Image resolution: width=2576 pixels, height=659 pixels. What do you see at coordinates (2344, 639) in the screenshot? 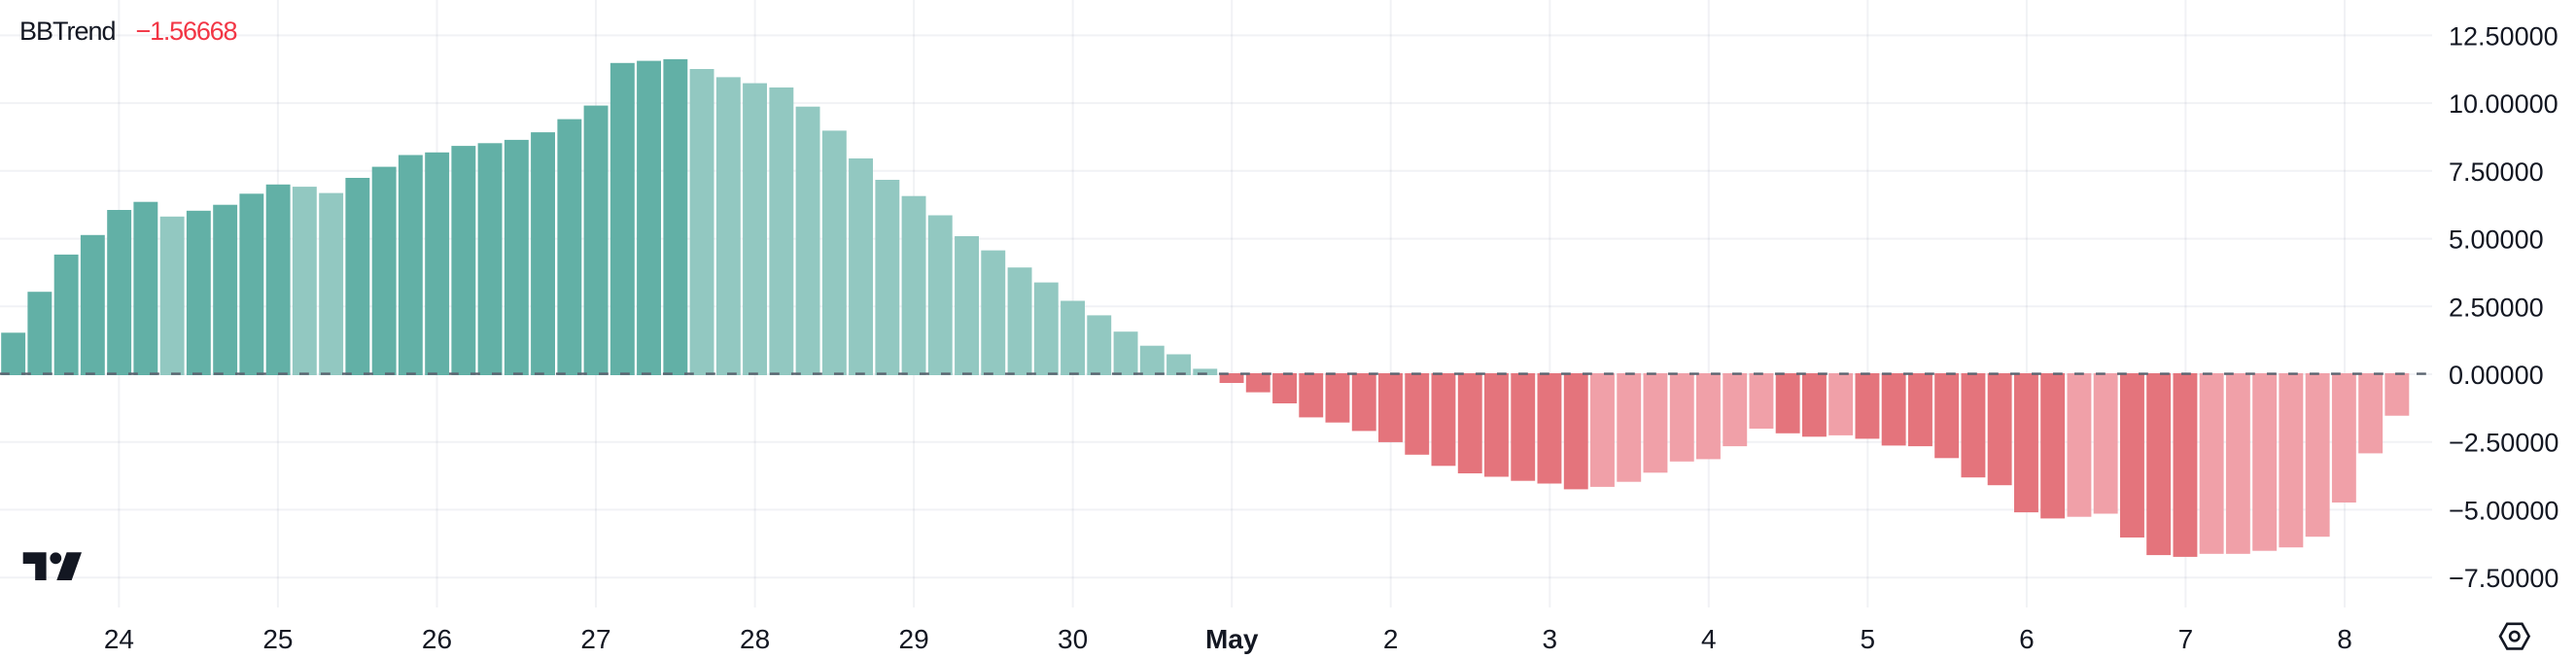
I see `svg-text: 8` at bounding box center [2344, 639].